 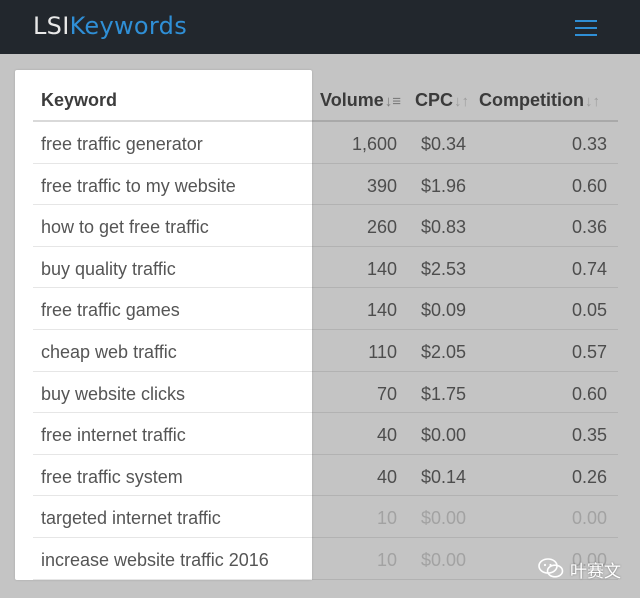 I want to click on column-header-volume: Volume↓≡, so click(x=360, y=100).